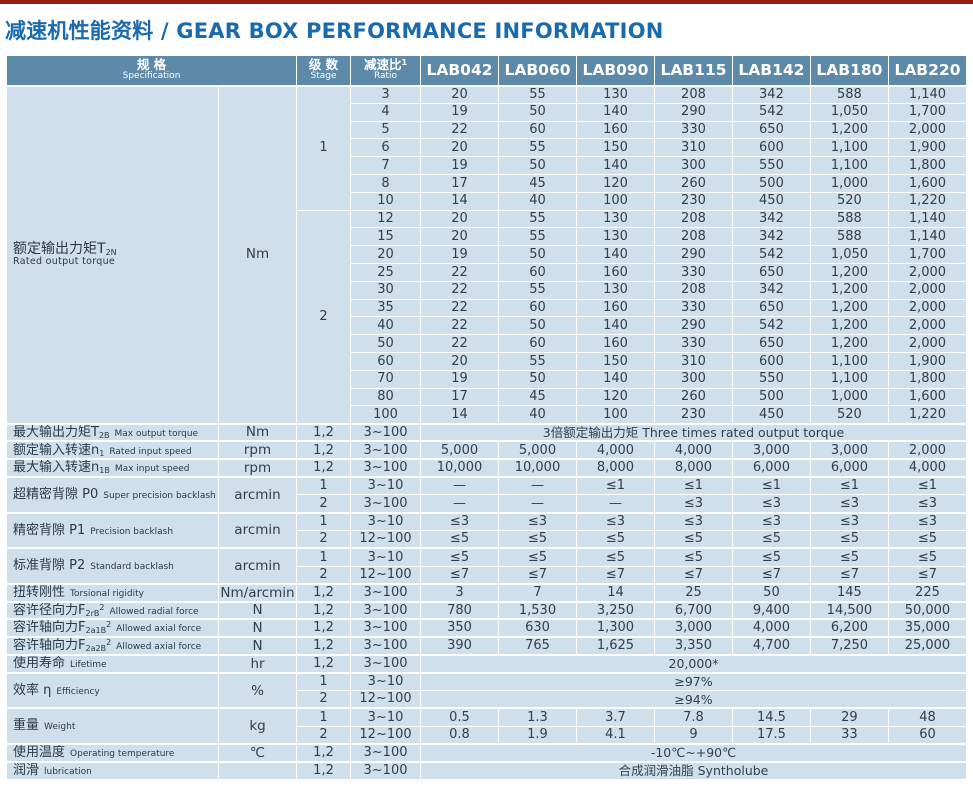 This screenshot has height=796, width=973. What do you see at coordinates (693, 539) in the screenshot?
I see `value-cell-lab115: ≤5` at bounding box center [693, 539].